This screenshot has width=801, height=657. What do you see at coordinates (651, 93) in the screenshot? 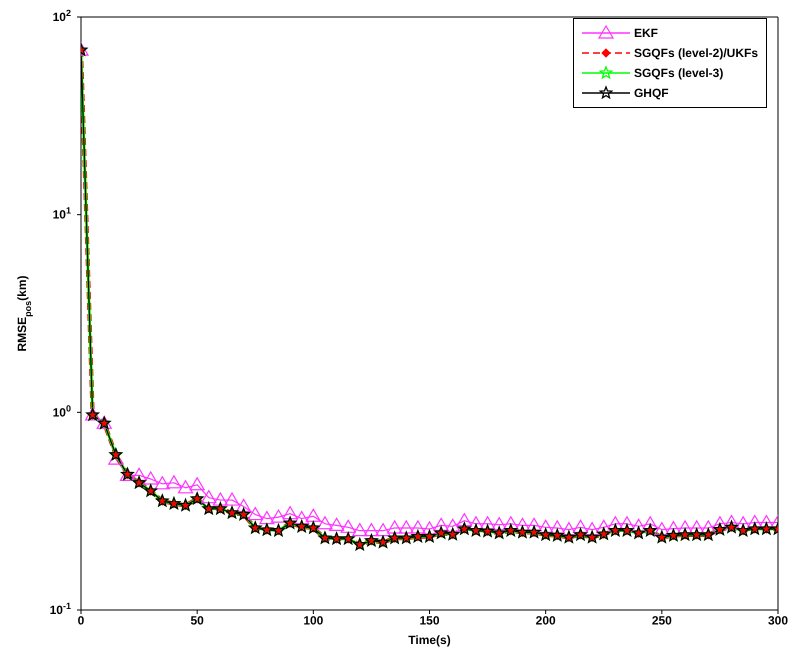
I see `legend-label: GHQF` at bounding box center [651, 93].